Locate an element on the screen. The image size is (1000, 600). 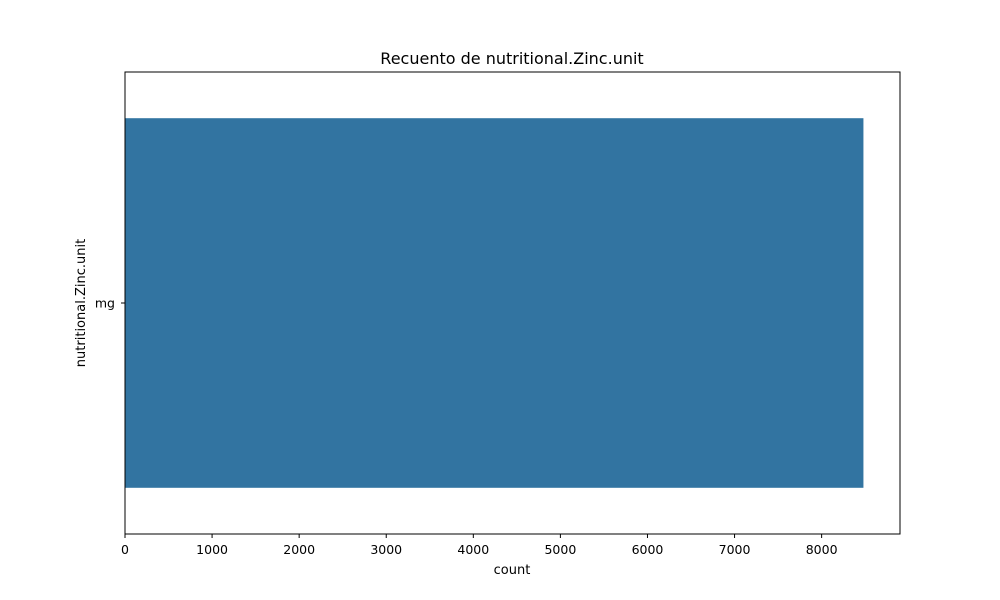
x-tick-label: 6000 is located at coordinates (648, 549).